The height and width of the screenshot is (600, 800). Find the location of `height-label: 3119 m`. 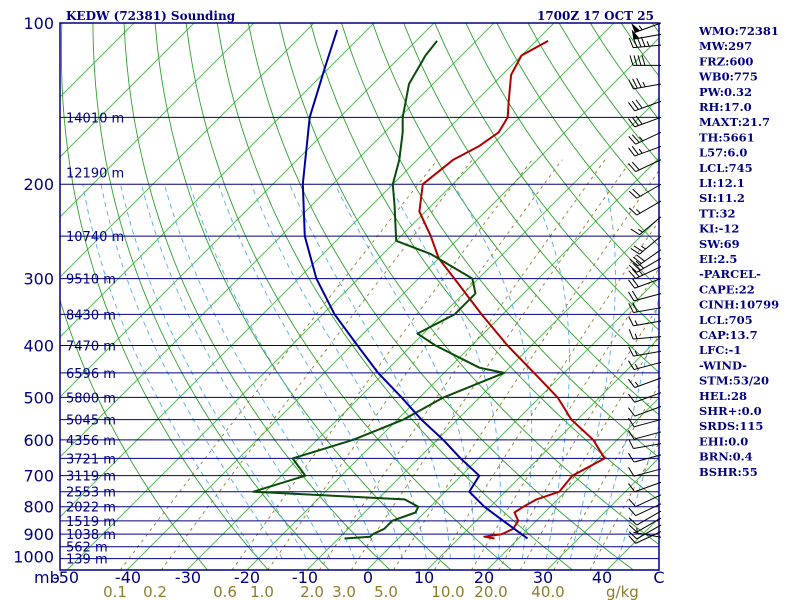

height-label: 3119 m is located at coordinates (91, 477).